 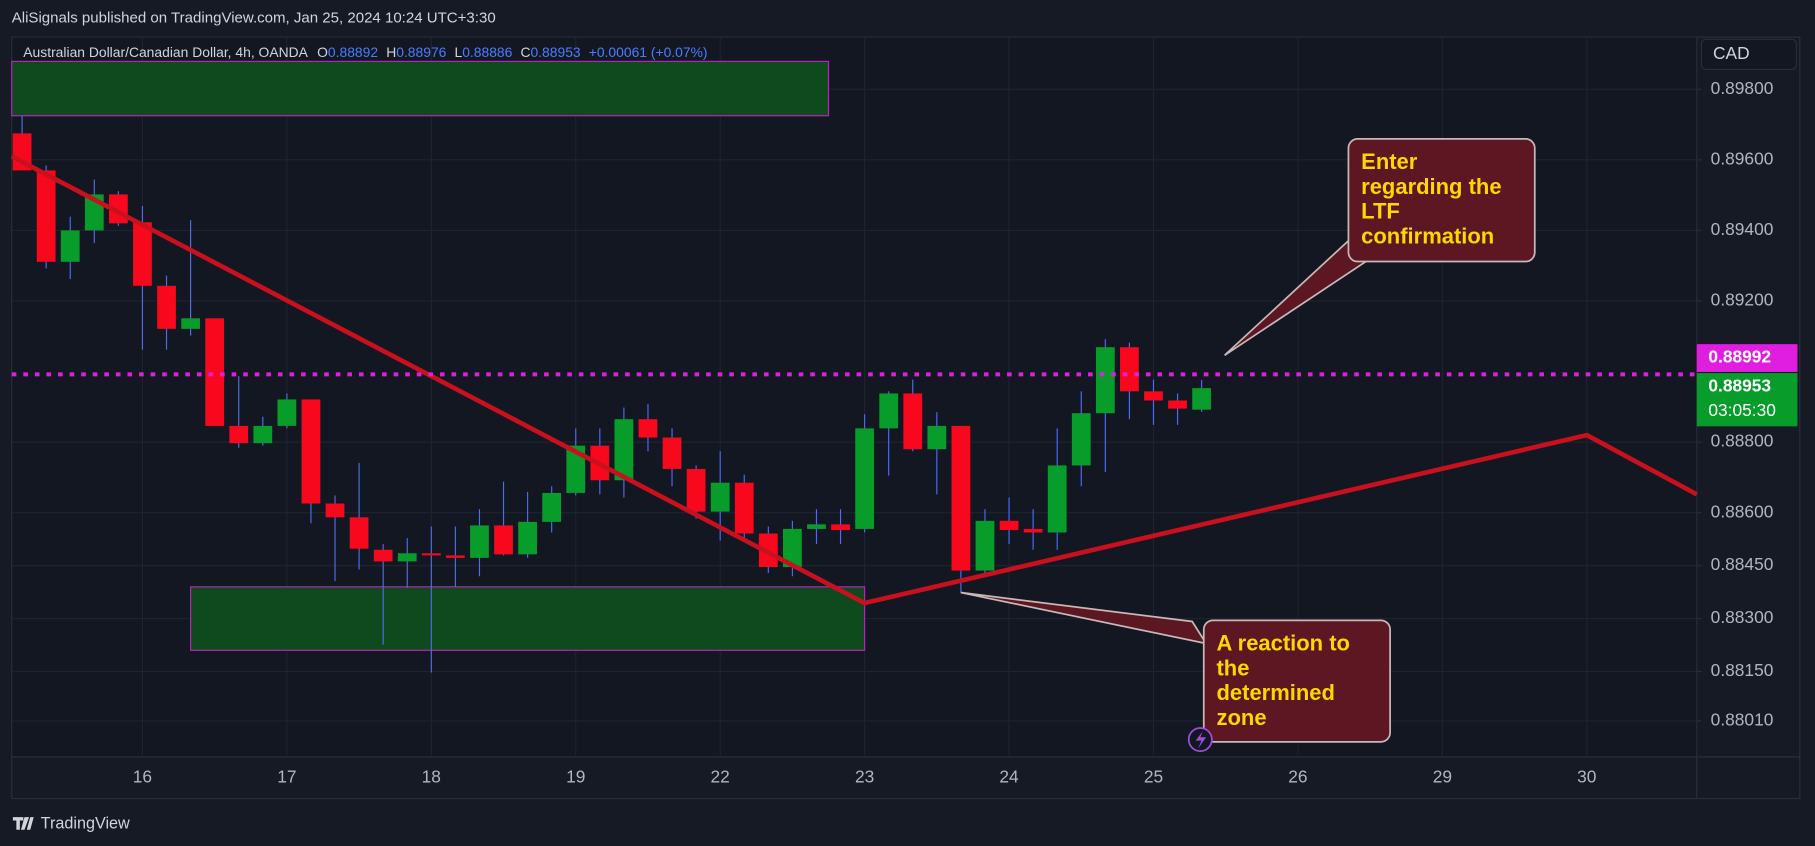 What do you see at coordinates (322, 52) in the screenshot?
I see `legend-key: O` at bounding box center [322, 52].